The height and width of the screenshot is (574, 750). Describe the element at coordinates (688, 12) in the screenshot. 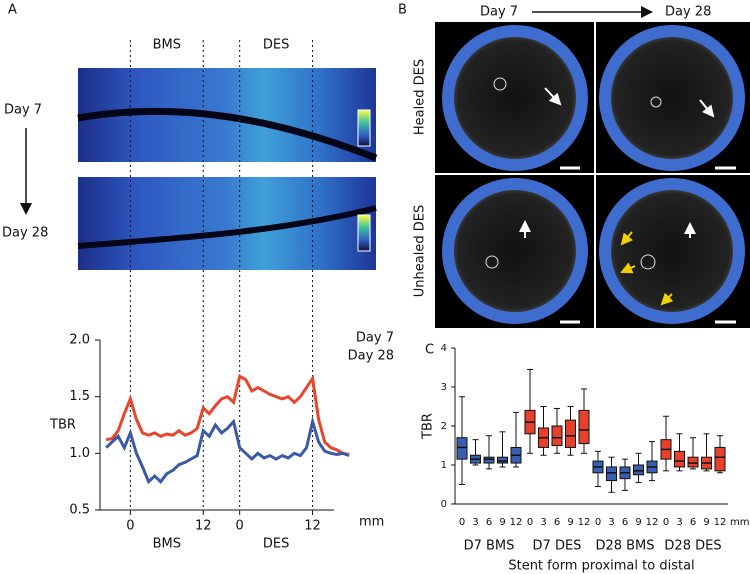

I see `column-label: Day 28` at that location.